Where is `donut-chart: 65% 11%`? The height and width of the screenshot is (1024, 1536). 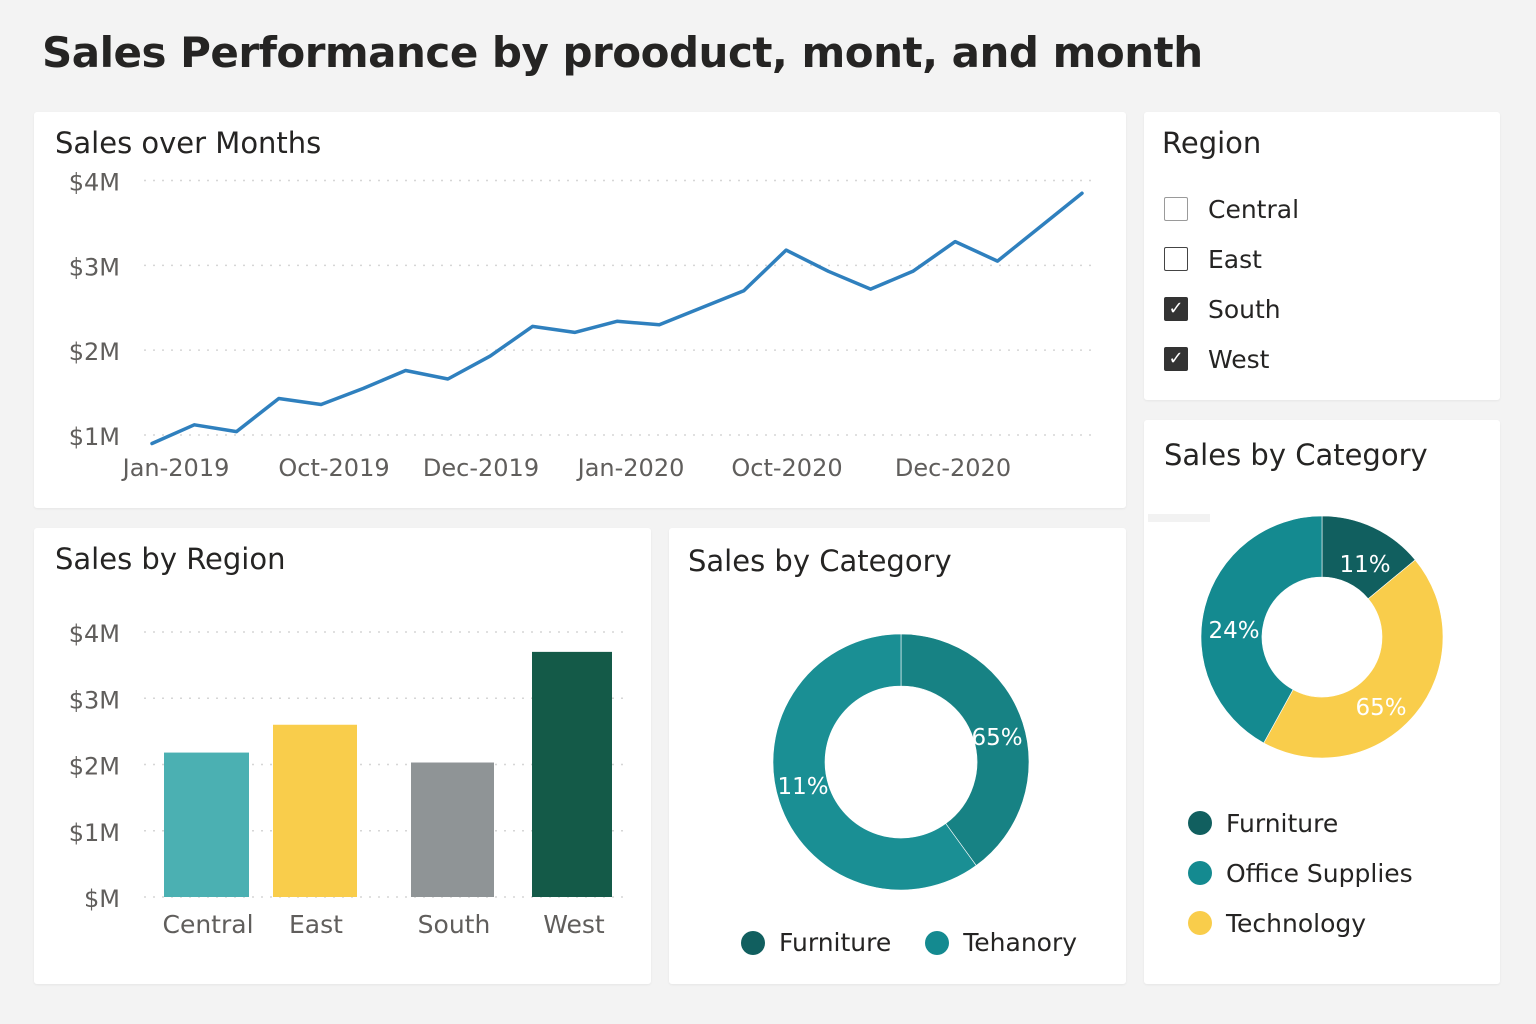
donut-chart: 65% 11% is located at coordinates (901, 762).